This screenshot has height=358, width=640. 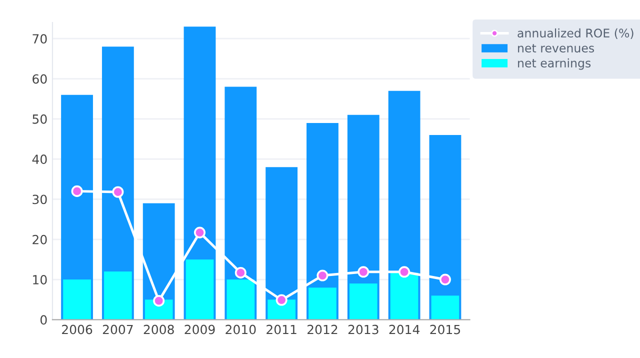 I want to click on y-tick-label: 70, so click(x=39, y=39).